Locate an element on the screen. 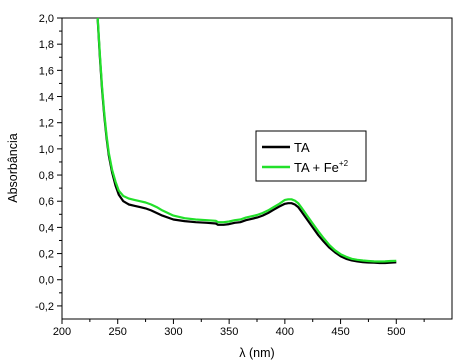  legend-label-0: TA is located at coordinates (302, 147).